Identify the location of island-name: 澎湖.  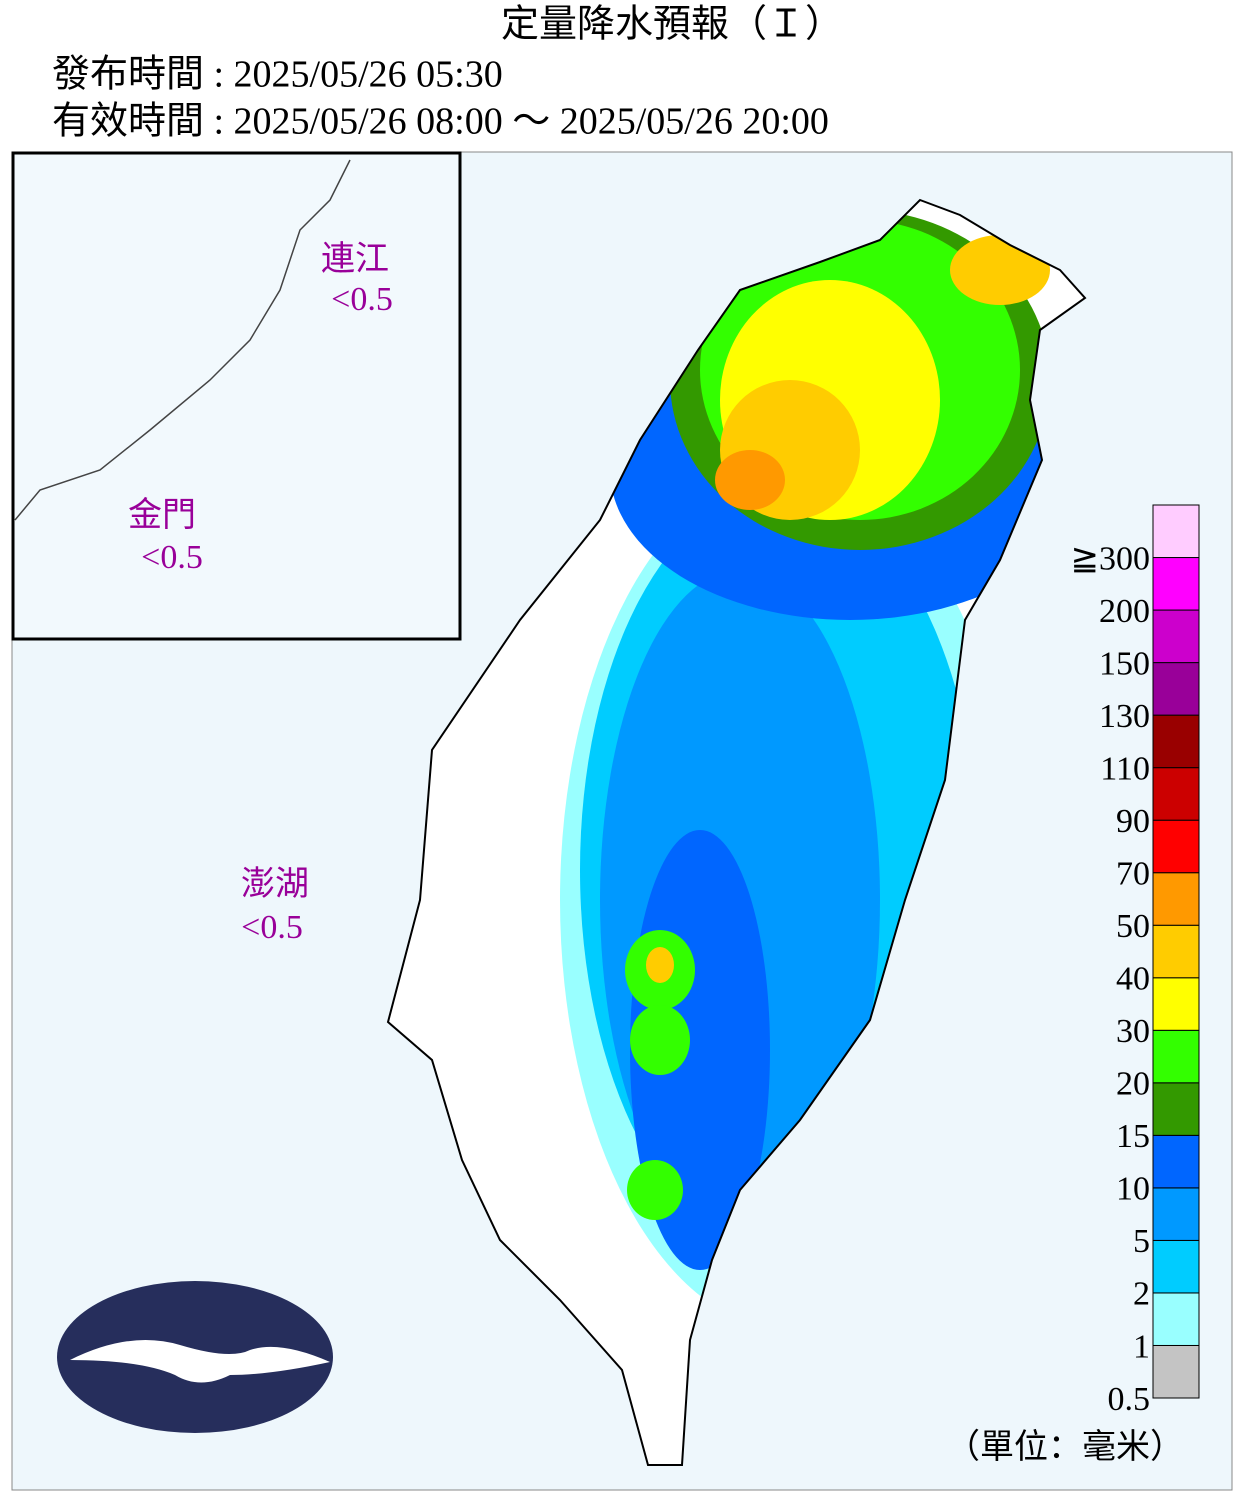
(275, 884).